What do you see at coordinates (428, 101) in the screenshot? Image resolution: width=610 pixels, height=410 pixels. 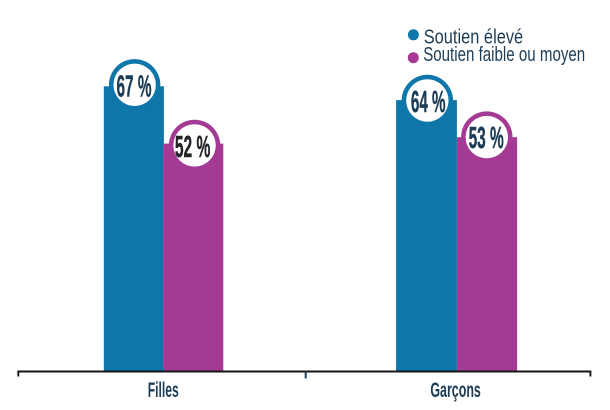 I see `svg-text: 64 %` at bounding box center [428, 101].